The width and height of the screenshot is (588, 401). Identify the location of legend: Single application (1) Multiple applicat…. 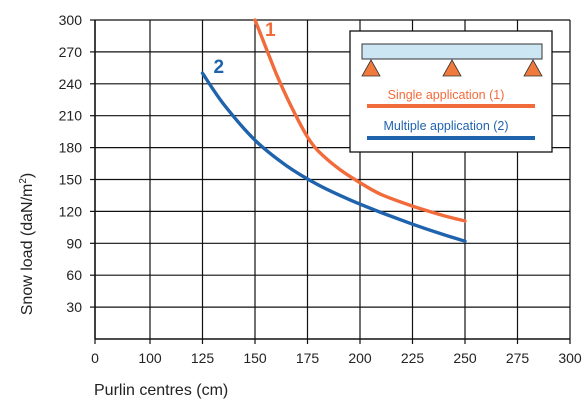
(451, 91).